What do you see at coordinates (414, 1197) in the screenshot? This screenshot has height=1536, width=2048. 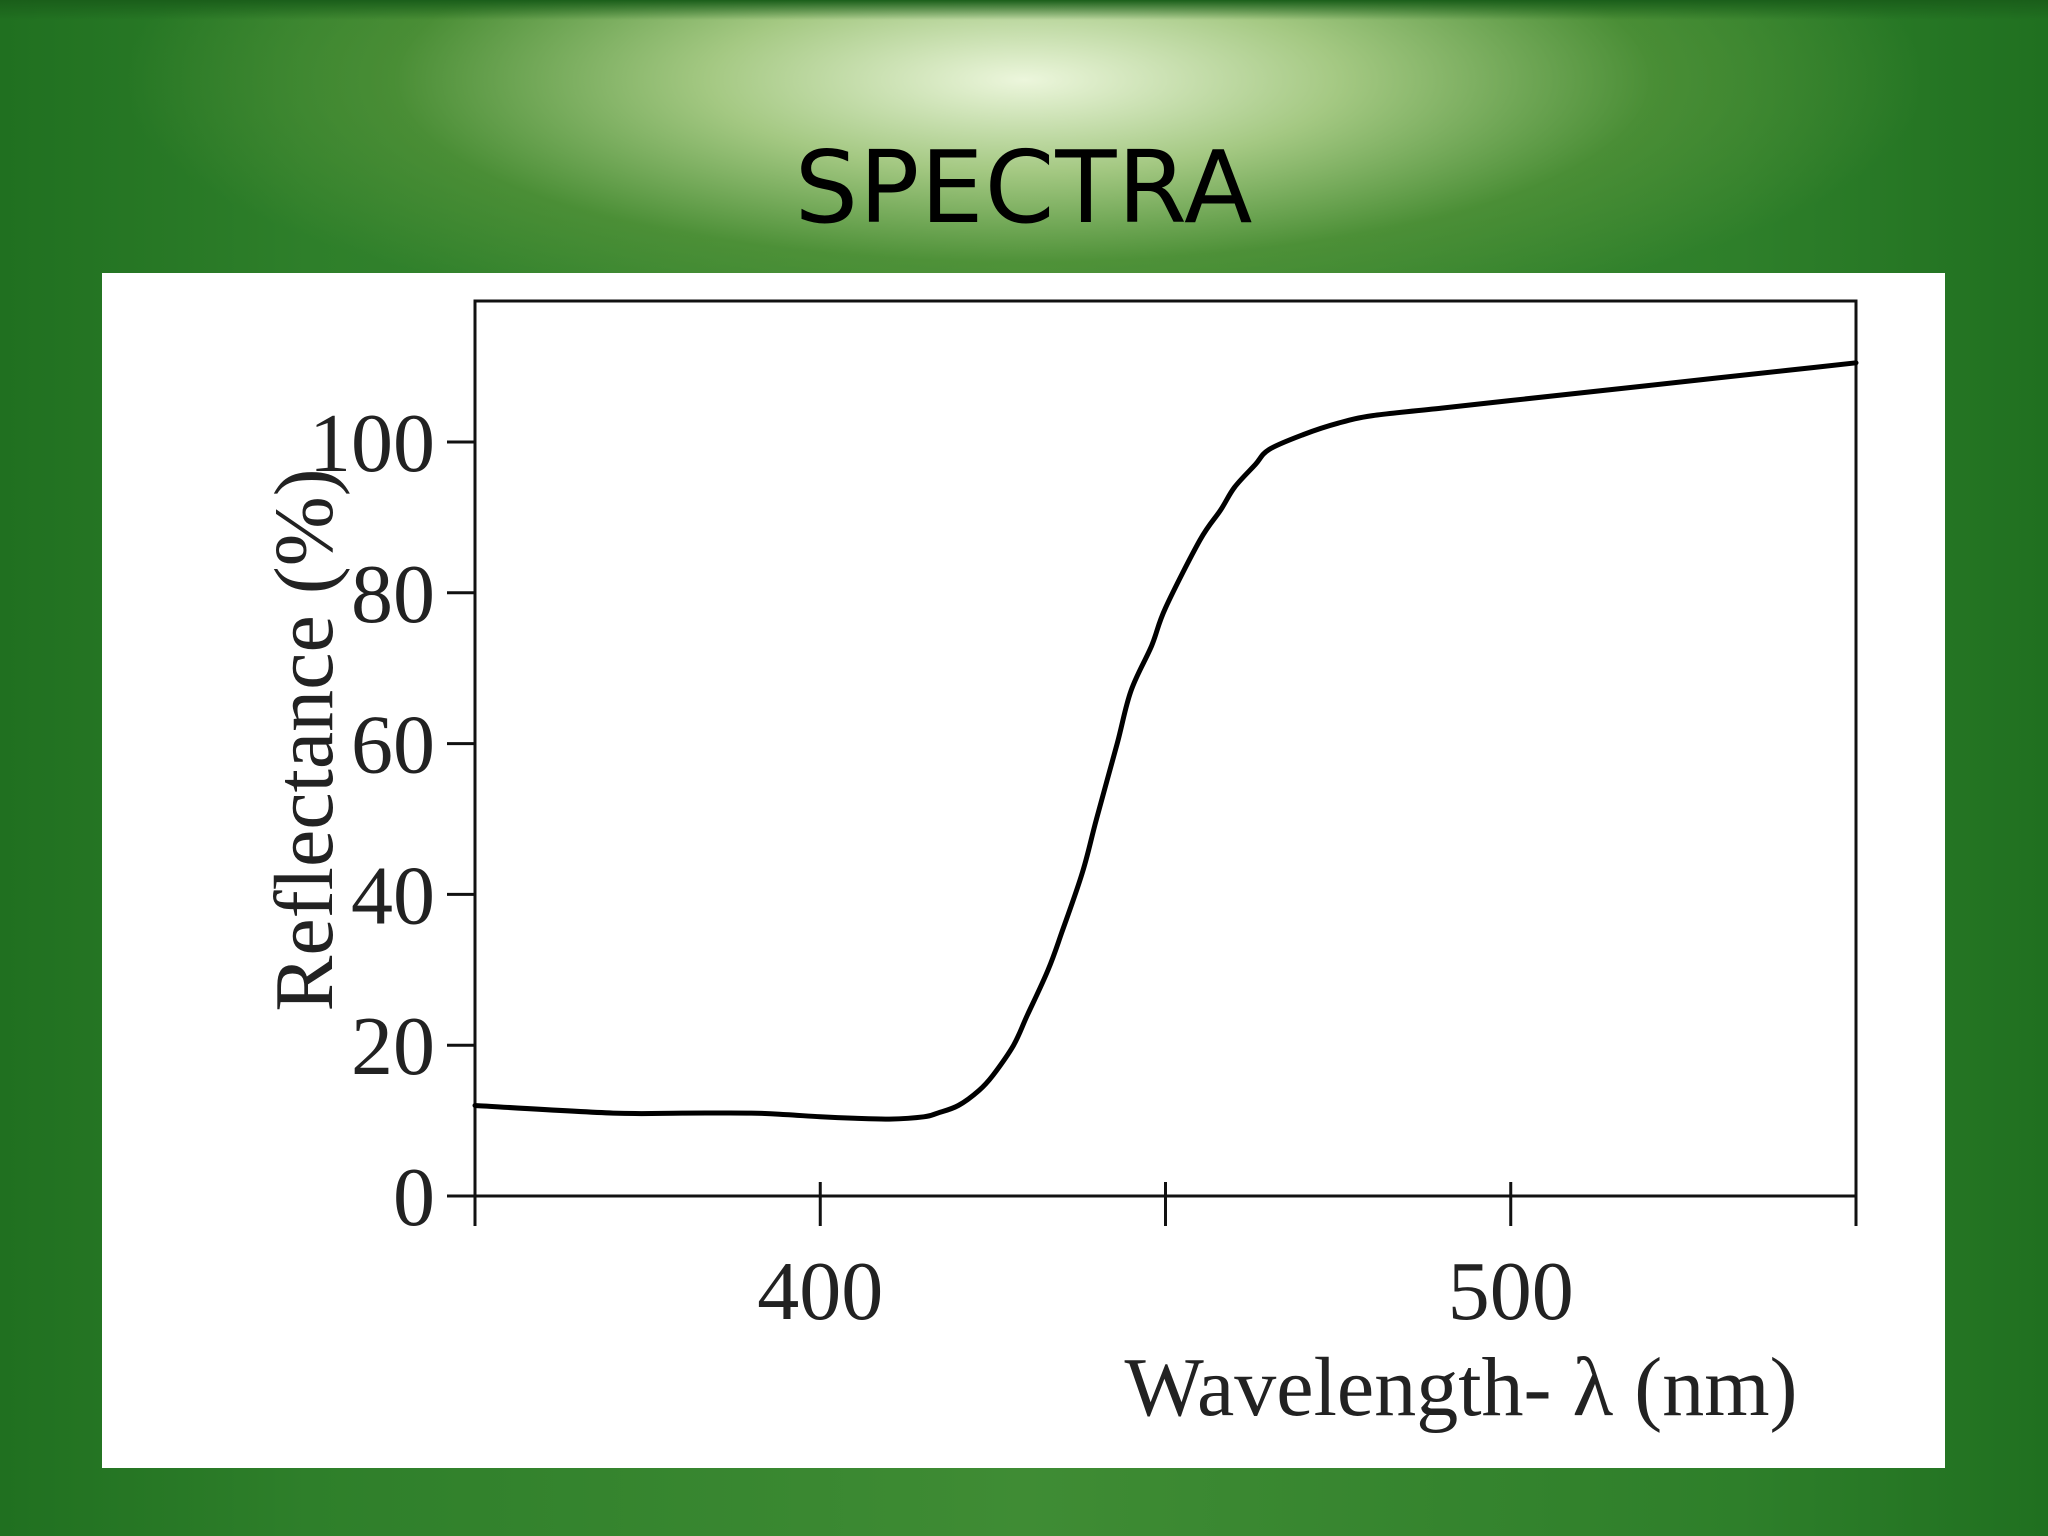 I see `y-tick-label: 0` at bounding box center [414, 1197].